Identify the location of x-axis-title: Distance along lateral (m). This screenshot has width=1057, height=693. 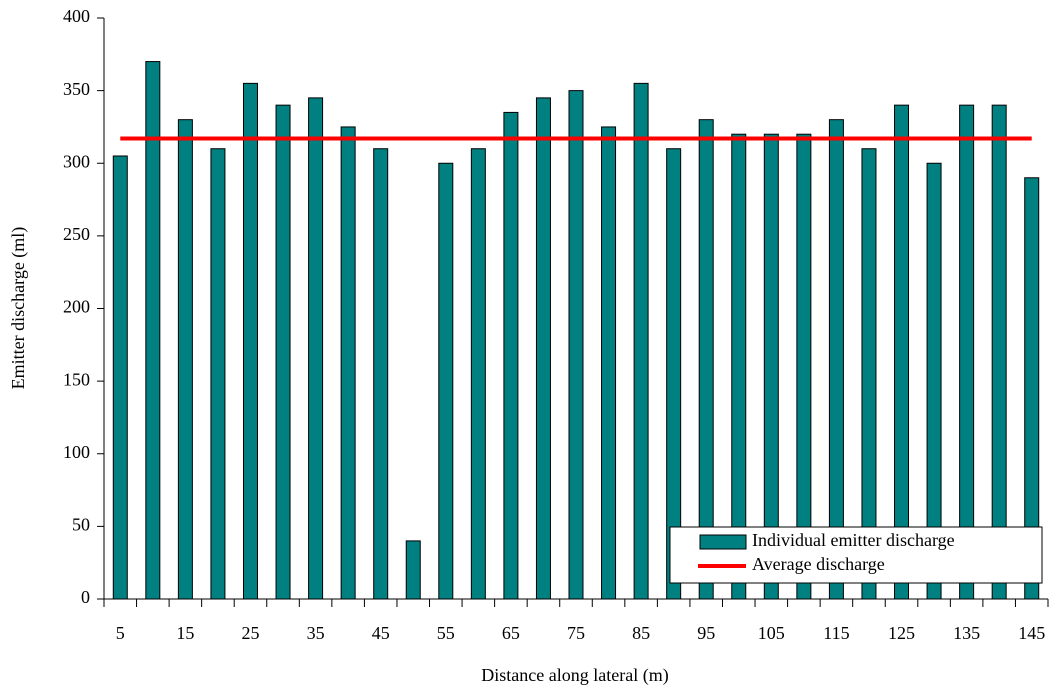
(574, 675).